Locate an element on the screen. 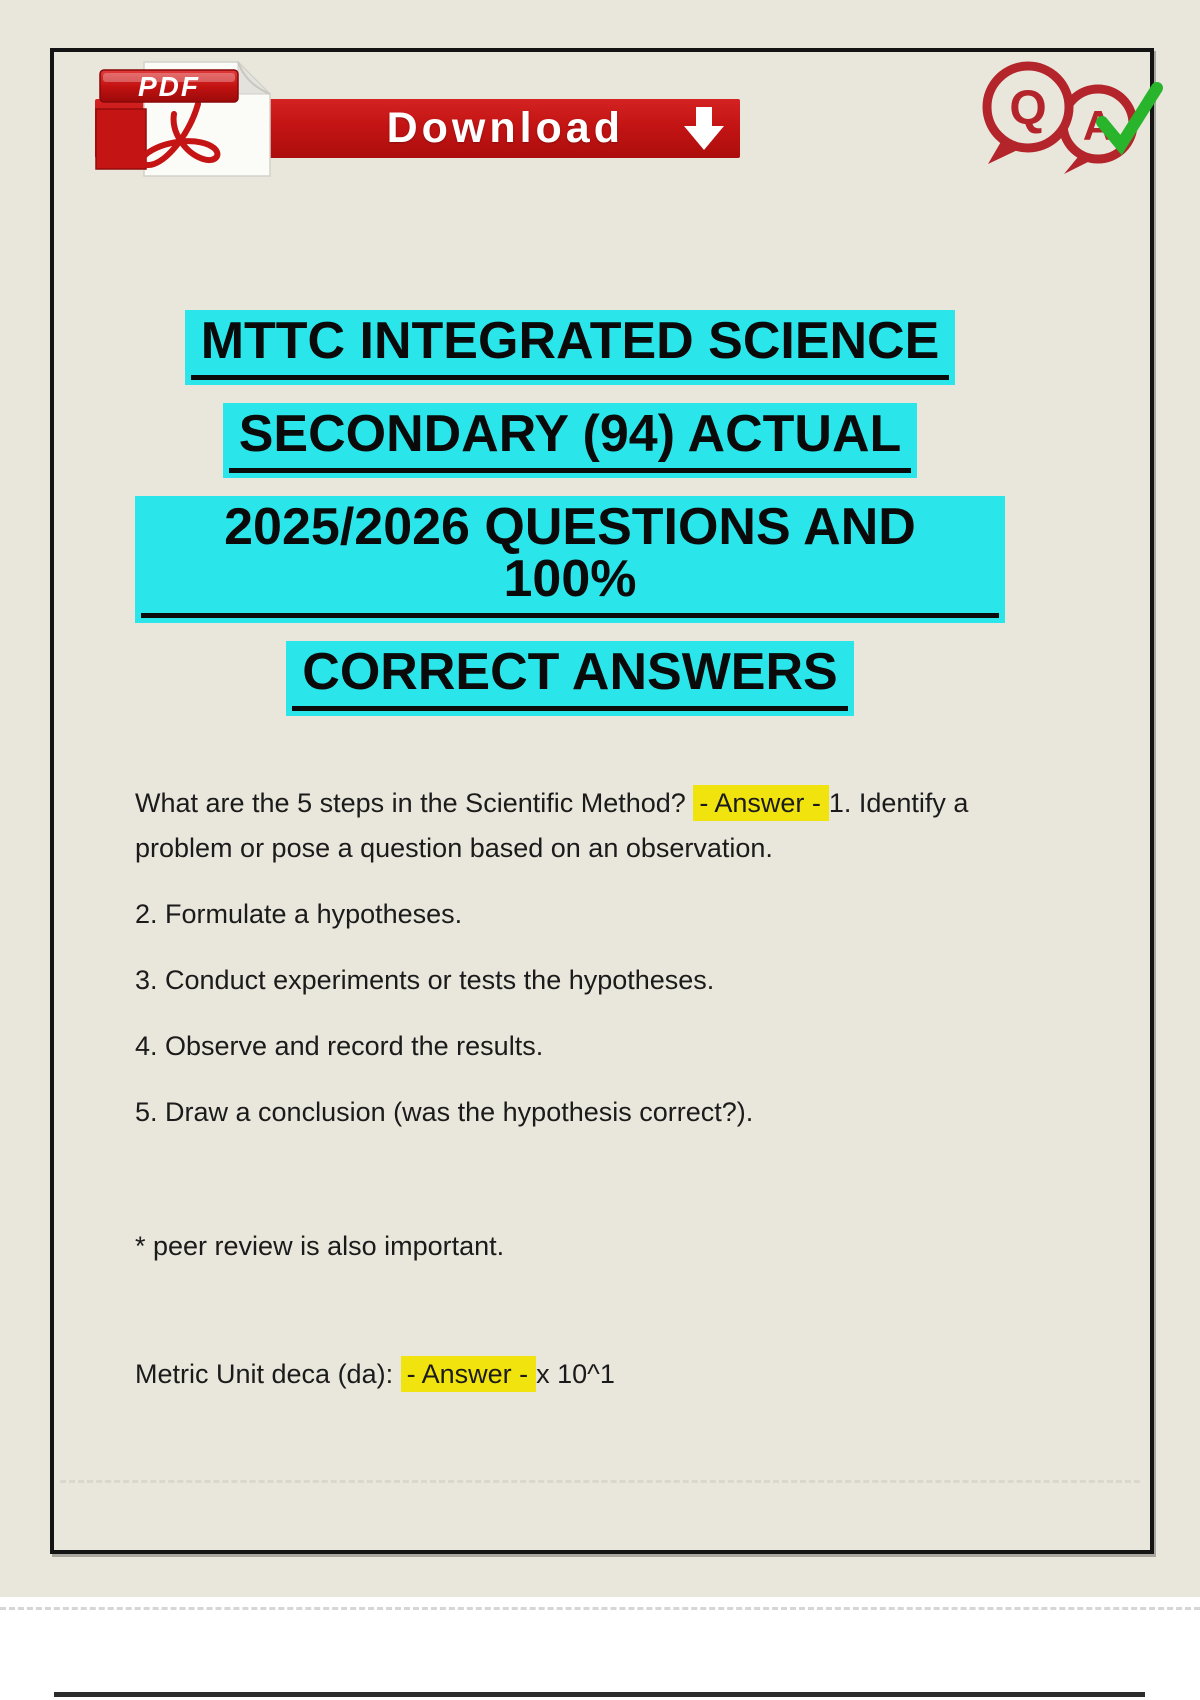 The height and width of the screenshot is (1700, 1200). qa-checkmark-logo: A Q is located at coordinates (1065, 117).